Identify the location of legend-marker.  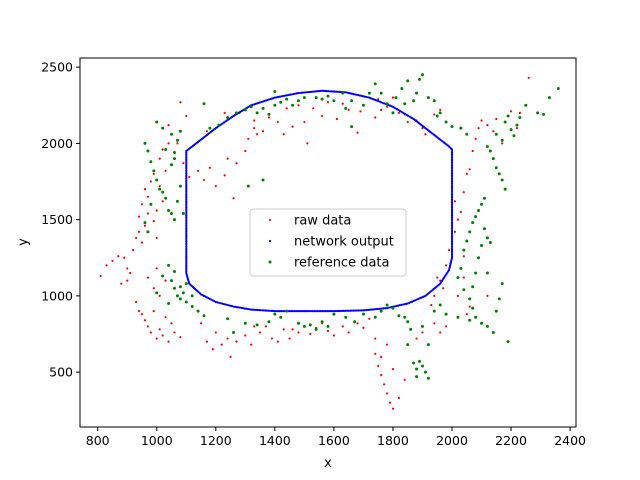
(270, 262).